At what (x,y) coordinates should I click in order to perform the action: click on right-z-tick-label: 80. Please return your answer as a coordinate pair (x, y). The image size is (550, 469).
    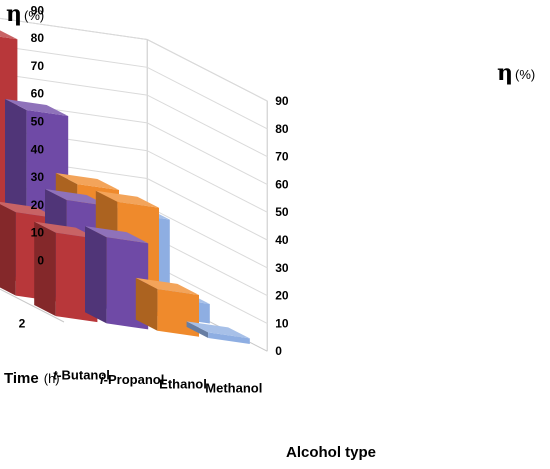
    Looking at the image, I should click on (282, 129).